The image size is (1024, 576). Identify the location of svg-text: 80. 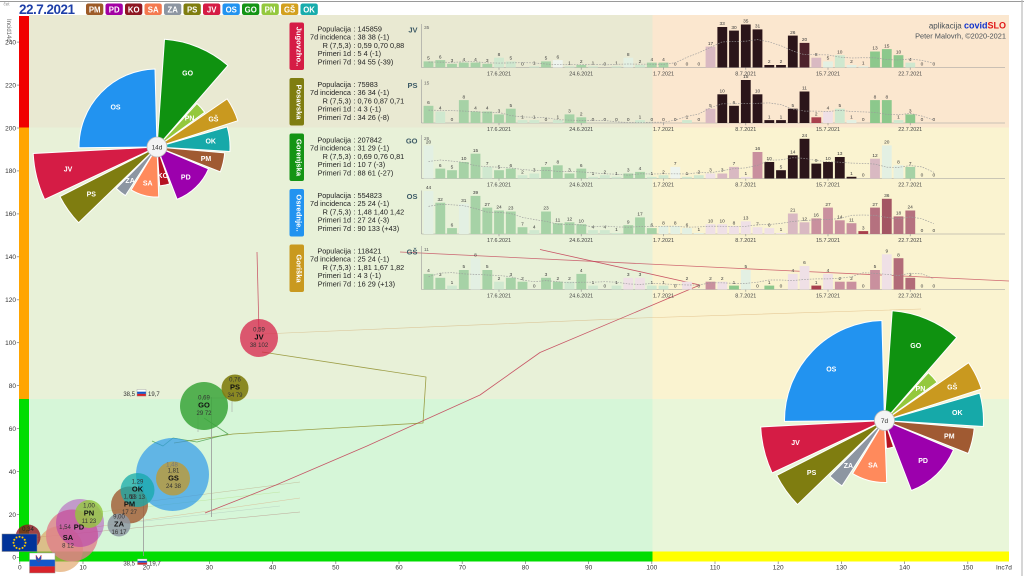
(526, 568).